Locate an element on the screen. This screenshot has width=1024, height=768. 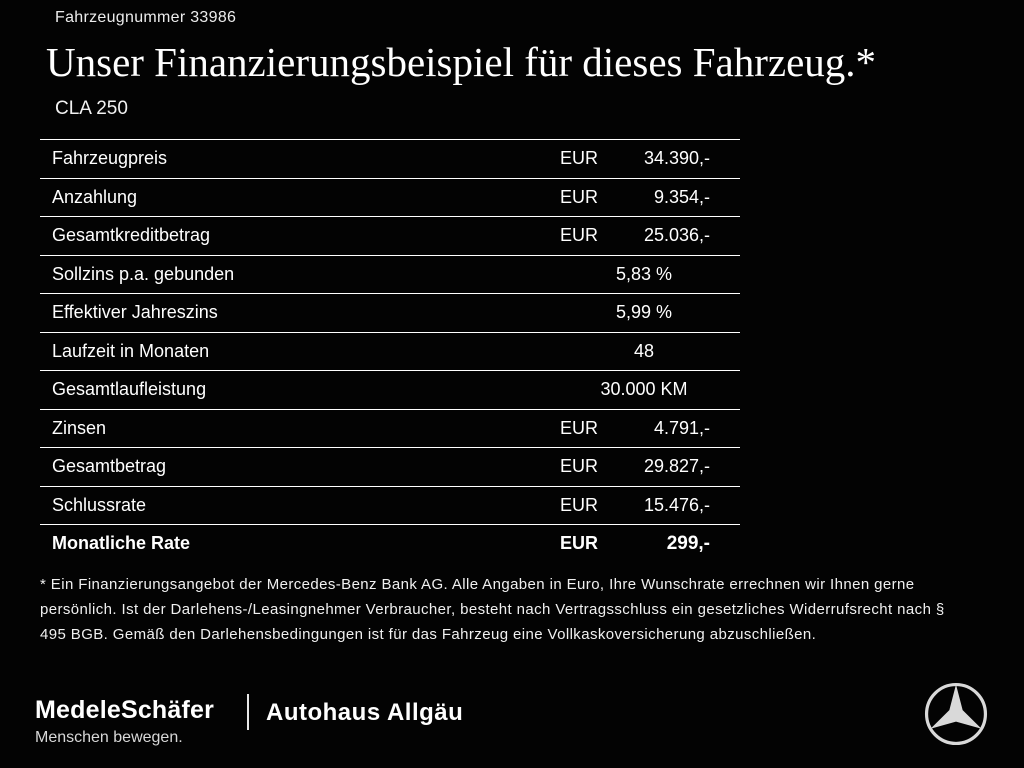
table-row: Gesamtkreditbetrag EUR 25.036,- is located at coordinates (390, 235).